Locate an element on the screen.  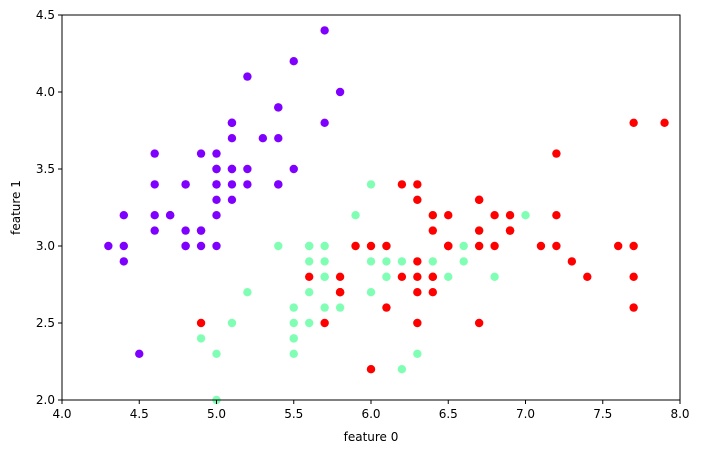
y-tick-label: 2.0 is located at coordinates (45, 400).